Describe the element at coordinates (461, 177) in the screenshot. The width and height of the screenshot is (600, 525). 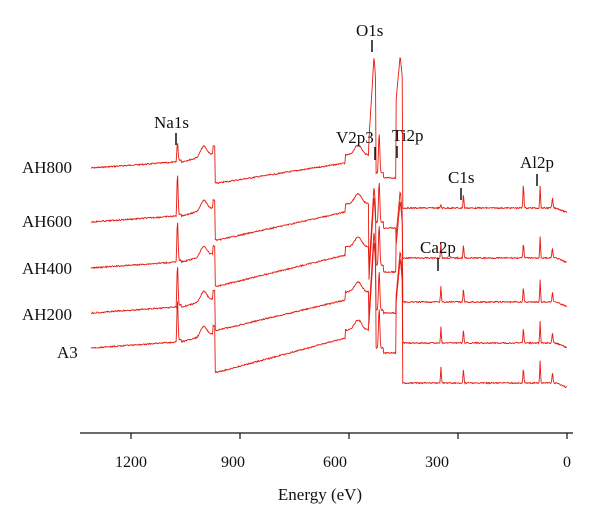
I see `peak-label-c1s: C1s` at that location.